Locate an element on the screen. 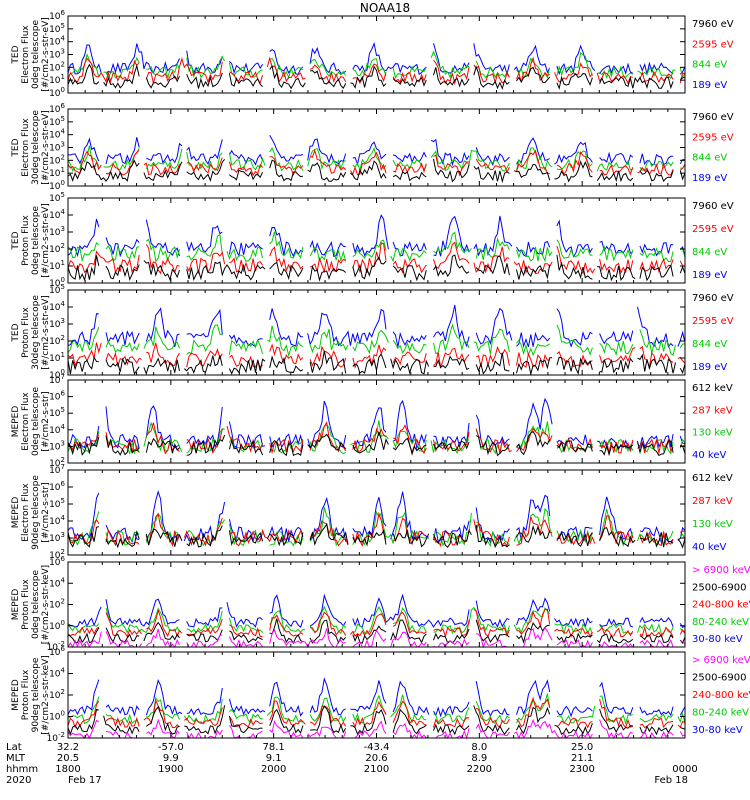 The width and height of the screenshot is (750, 800). ylabel-line: [#/cm2-s-str] is located at coordinates (46, 512).